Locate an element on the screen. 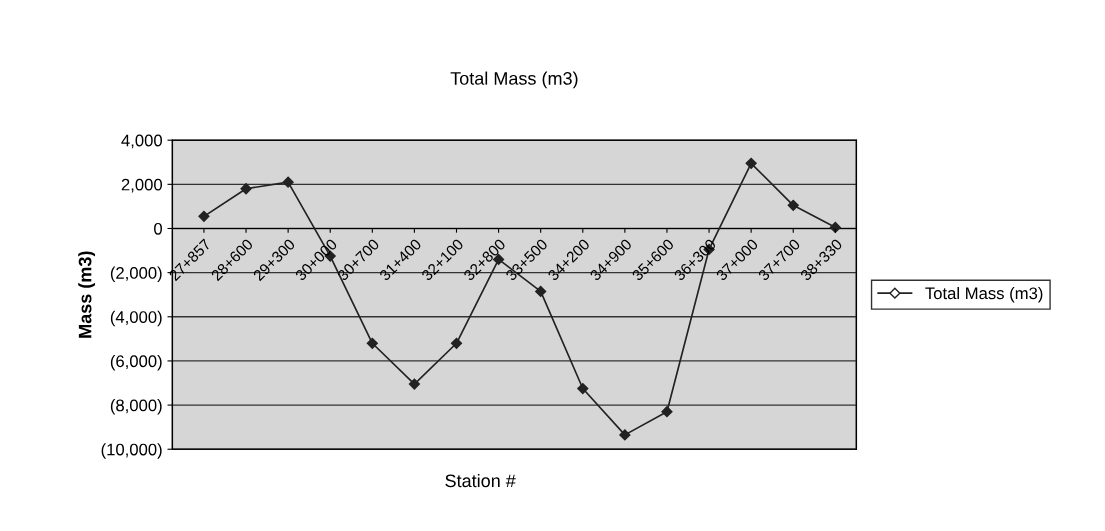 The image size is (1105, 531). y-axis-title: Mass (m3) is located at coordinates (87, 294).